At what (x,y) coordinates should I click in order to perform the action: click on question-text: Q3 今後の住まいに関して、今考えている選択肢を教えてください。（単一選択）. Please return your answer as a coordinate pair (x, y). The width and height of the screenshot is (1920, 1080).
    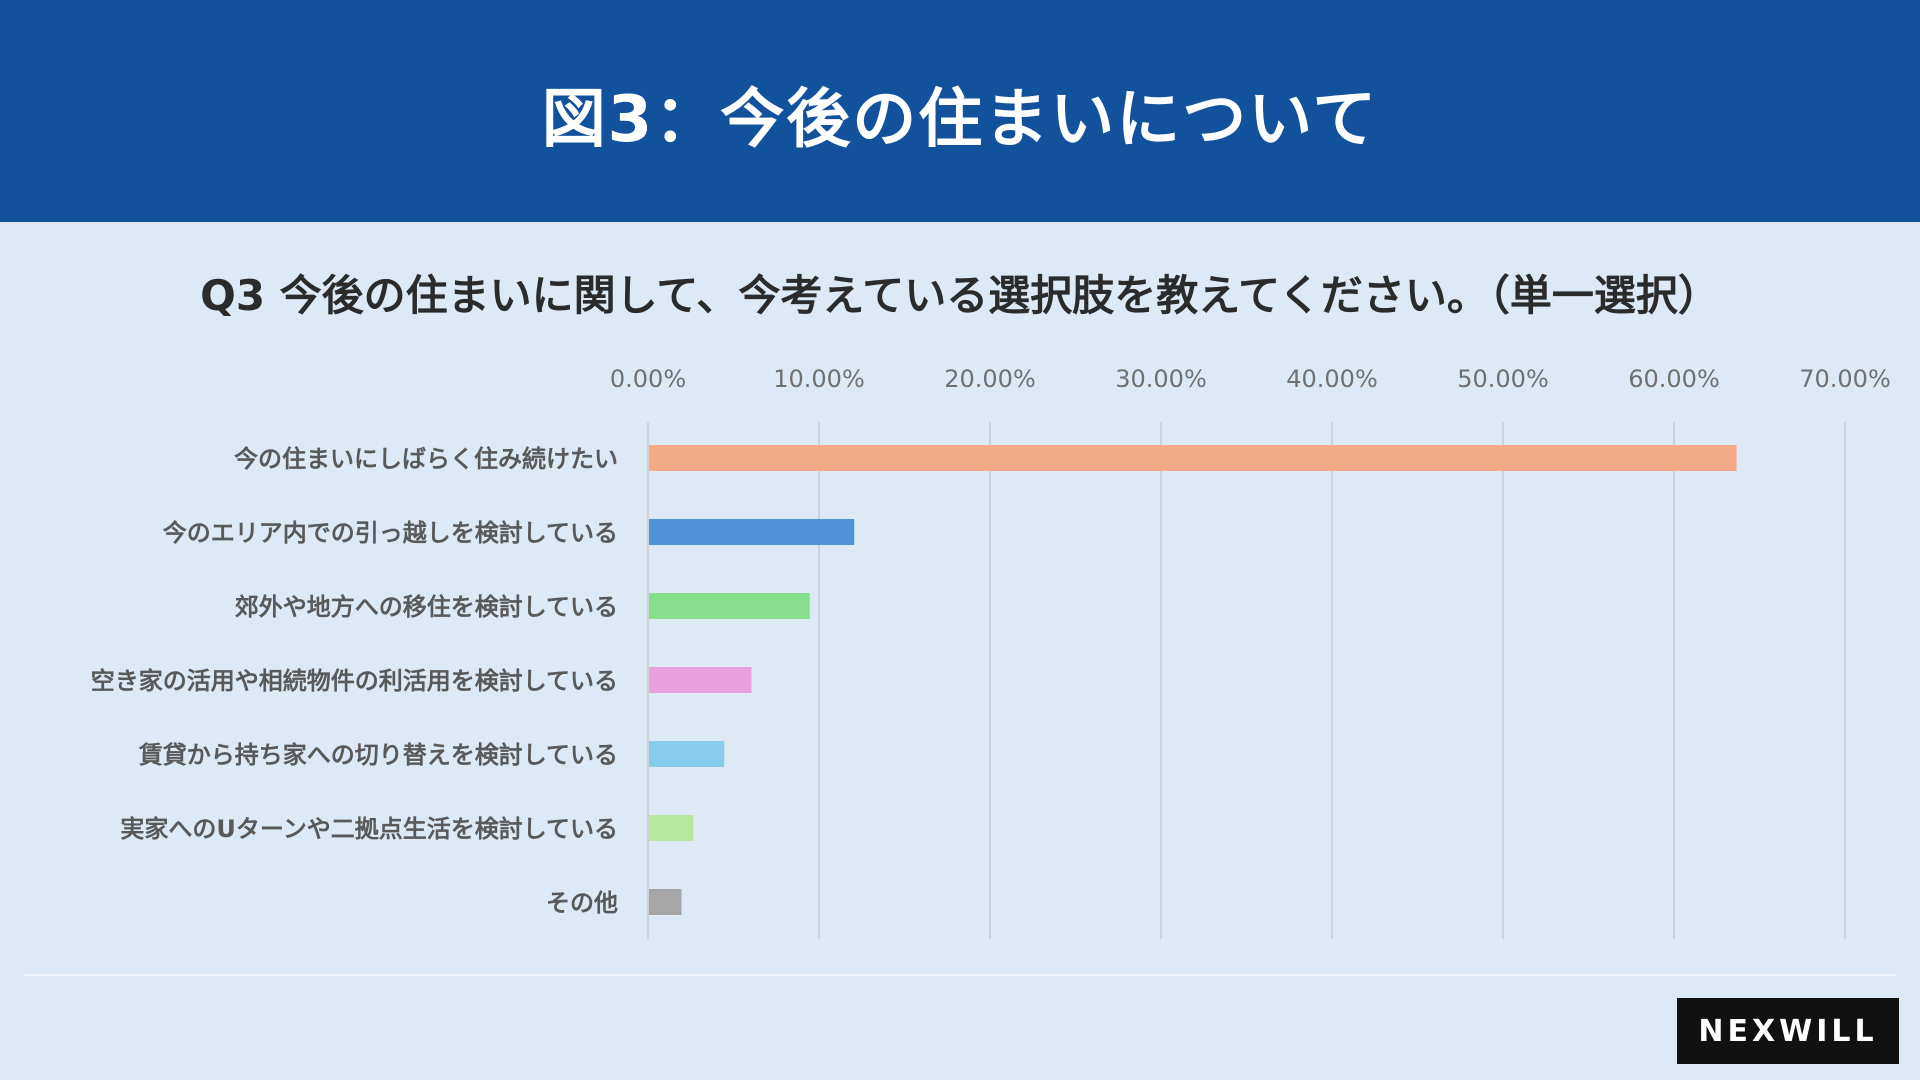
    Looking at the image, I should click on (960, 295).